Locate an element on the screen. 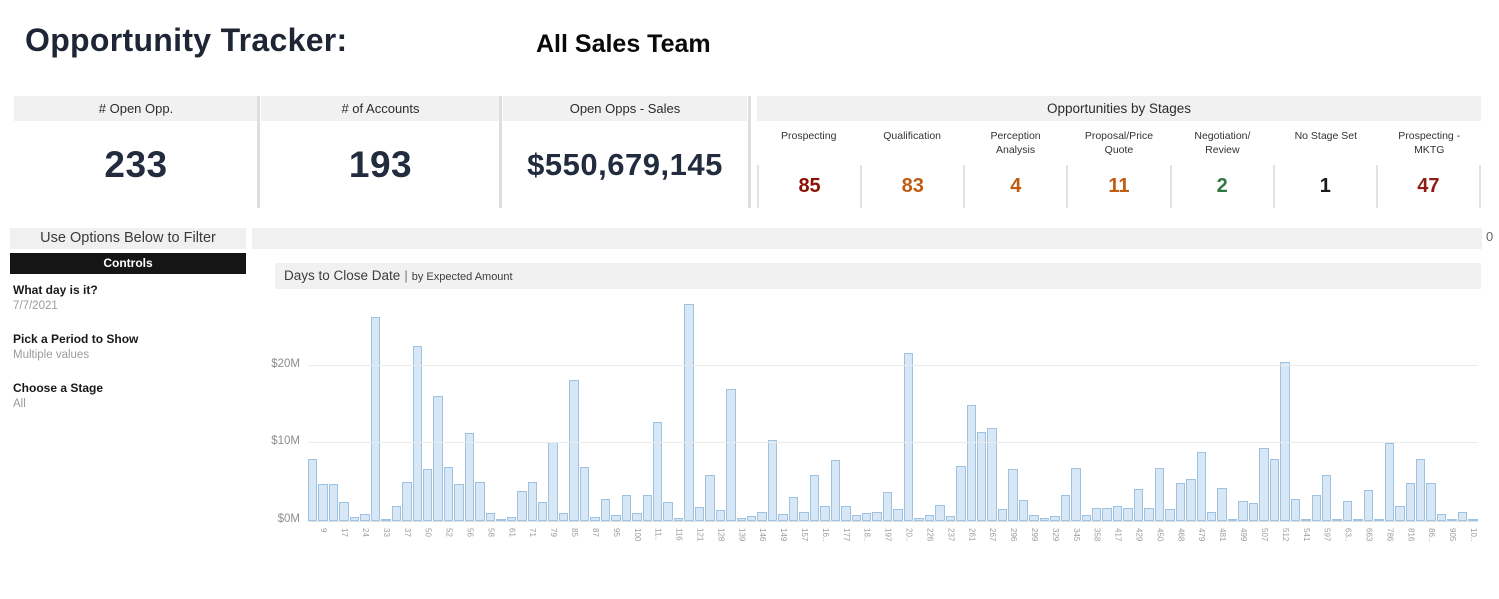 The width and height of the screenshot is (1499, 599). stage-value: 83 is located at coordinates (911, 186).